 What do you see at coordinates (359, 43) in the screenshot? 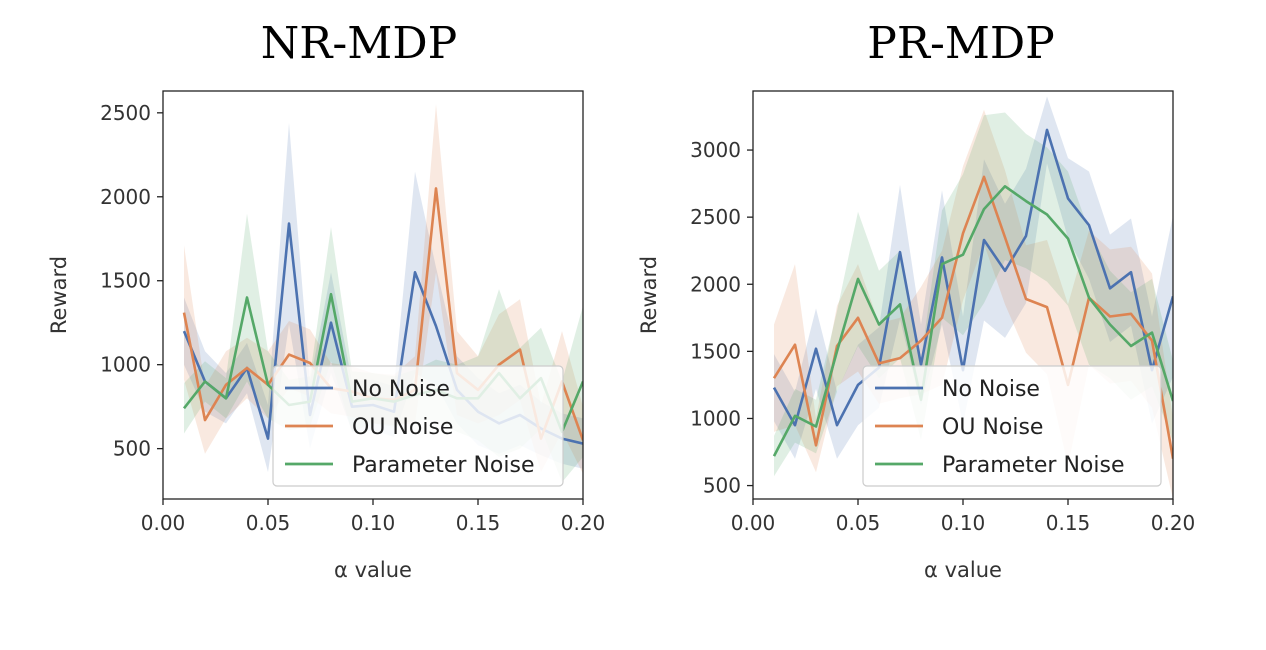
I see `chart-title: NR-MDP` at bounding box center [359, 43].